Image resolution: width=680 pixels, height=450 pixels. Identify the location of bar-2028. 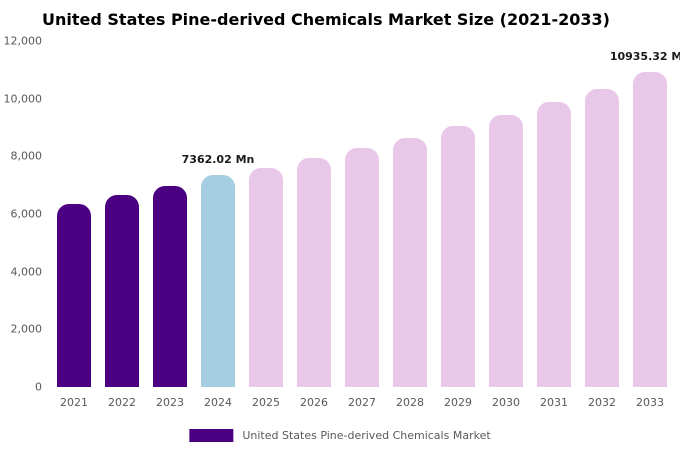
(410, 262).